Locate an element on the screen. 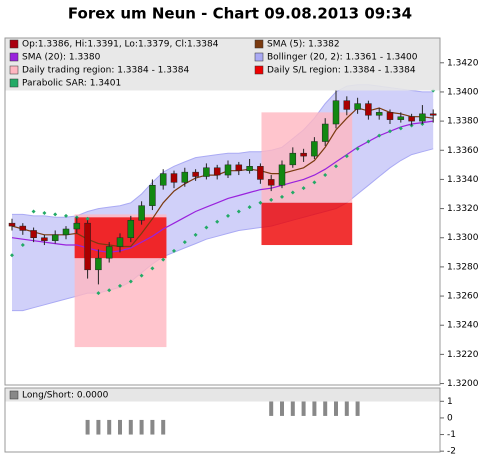 The height and width of the screenshot is (461, 480). y-tick-label: 1.3320 is located at coordinates (463, 209).